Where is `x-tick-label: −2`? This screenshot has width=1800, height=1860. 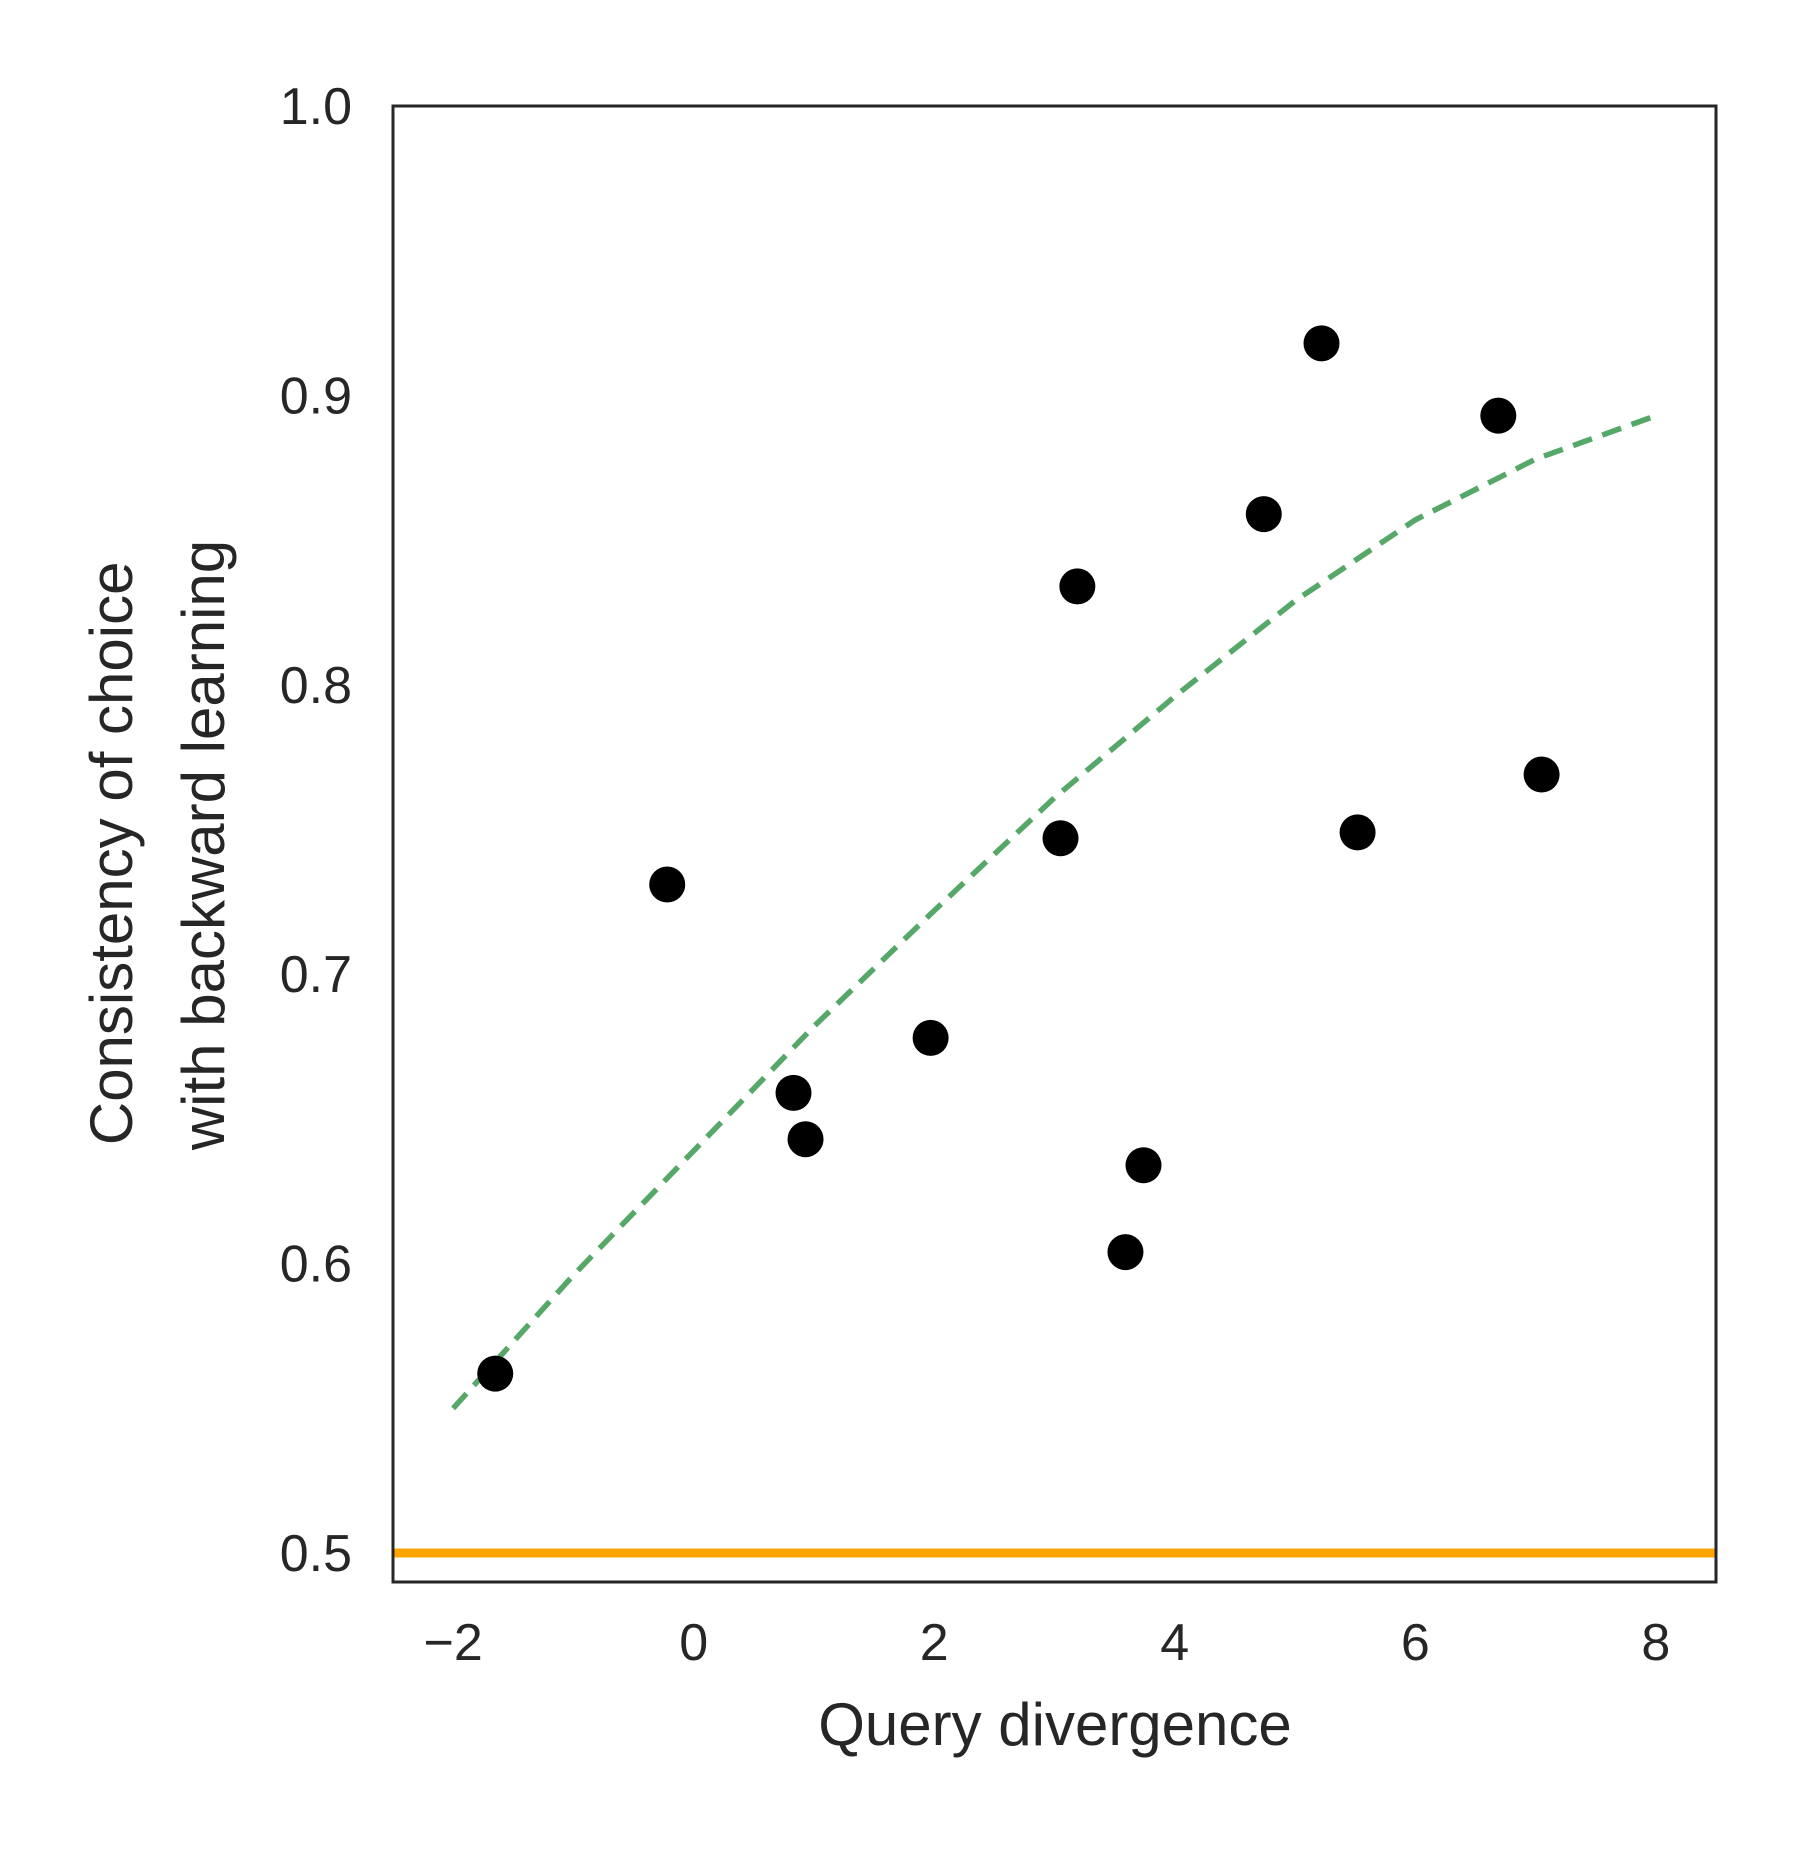
x-tick-label: −2 is located at coordinates (452, 1643).